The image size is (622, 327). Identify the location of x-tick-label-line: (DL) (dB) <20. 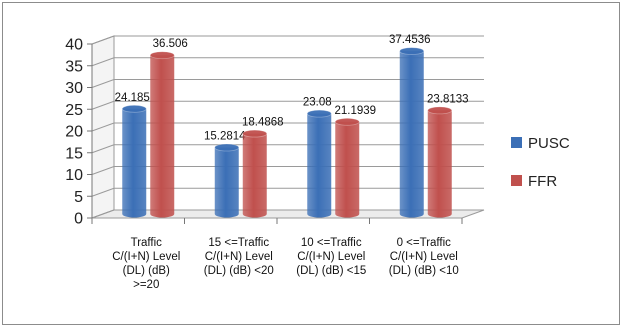
(238, 271).